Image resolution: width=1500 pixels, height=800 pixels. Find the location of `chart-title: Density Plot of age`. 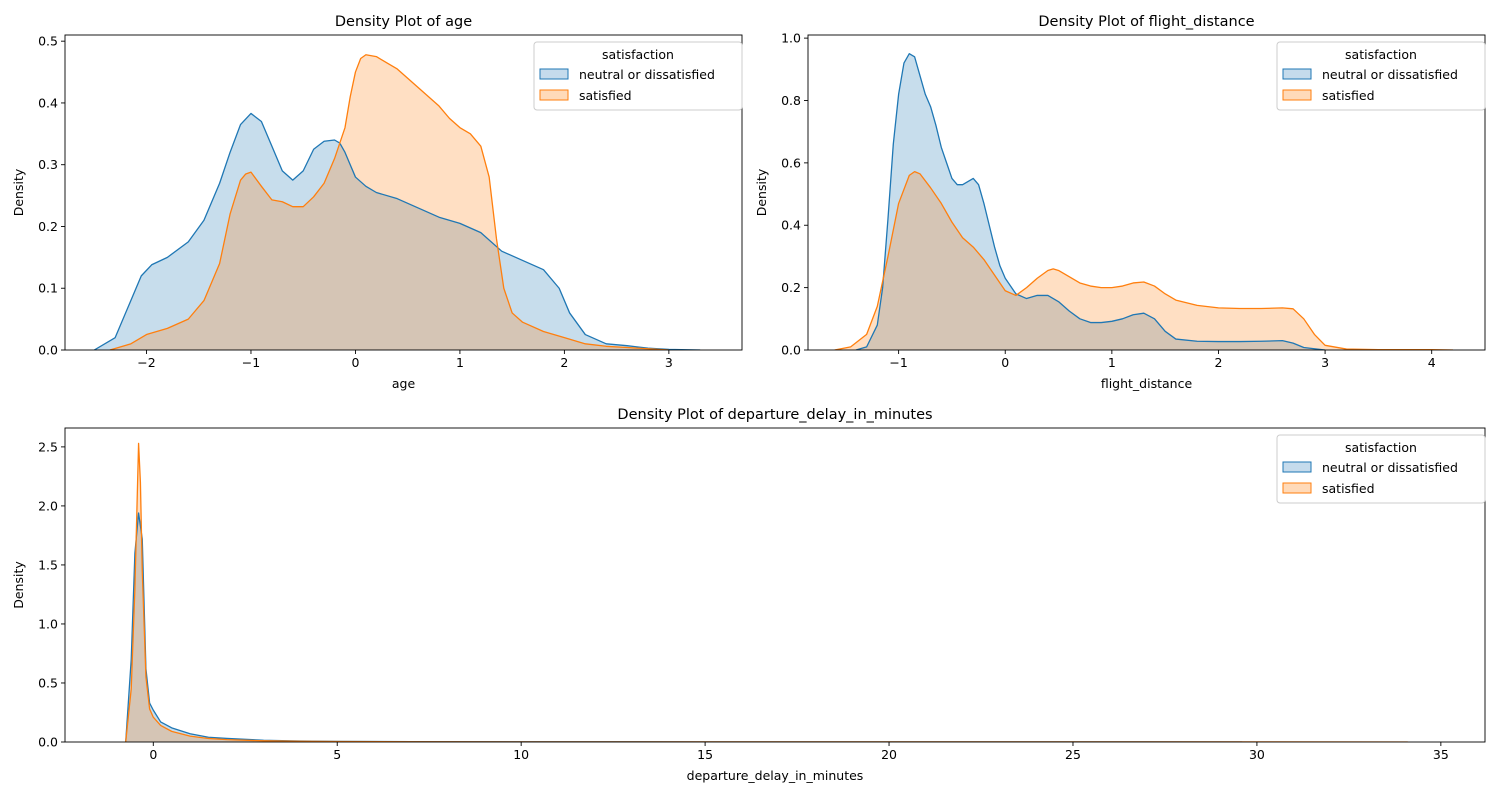

chart-title: Density Plot of age is located at coordinates (403, 22).